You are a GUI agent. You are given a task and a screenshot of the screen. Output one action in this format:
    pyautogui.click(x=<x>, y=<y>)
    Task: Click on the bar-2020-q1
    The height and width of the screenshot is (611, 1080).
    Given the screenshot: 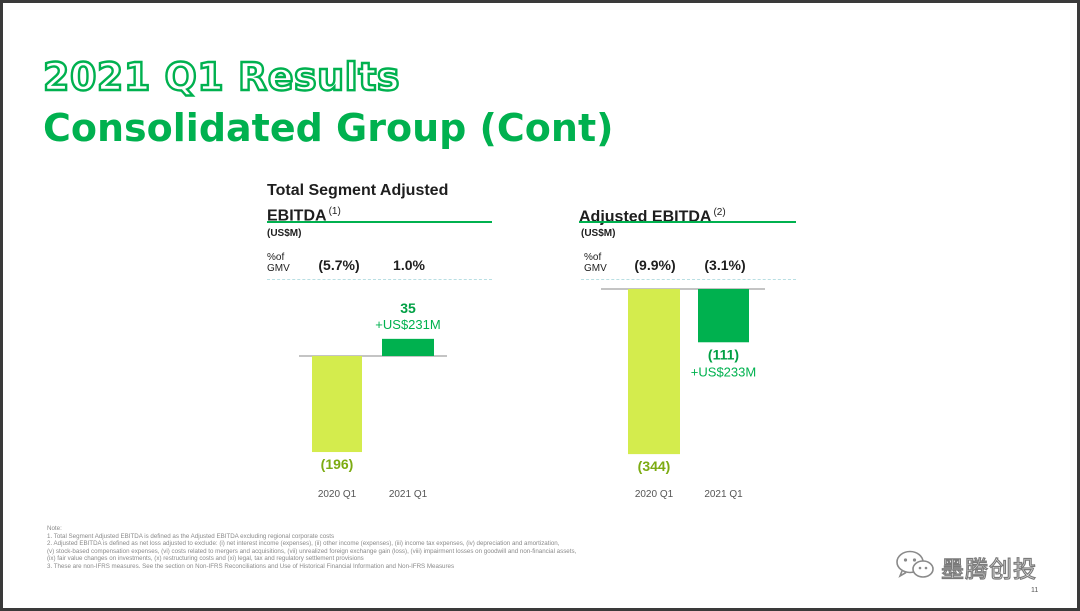 What is the action you would take?
    pyautogui.click(x=337, y=404)
    